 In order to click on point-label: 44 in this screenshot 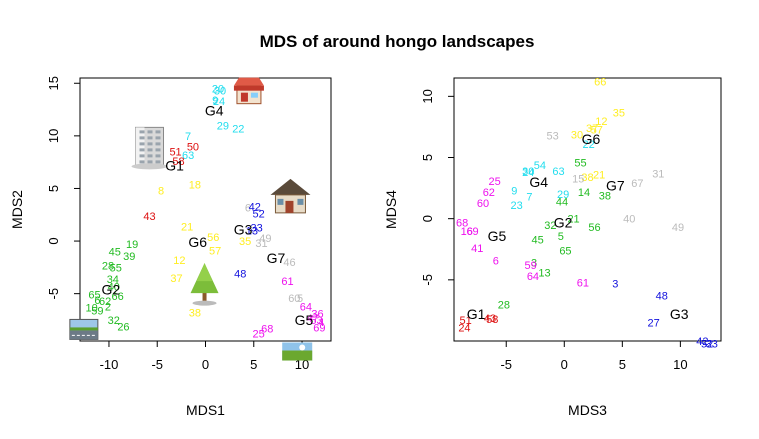, I will do `click(562, 203)`.